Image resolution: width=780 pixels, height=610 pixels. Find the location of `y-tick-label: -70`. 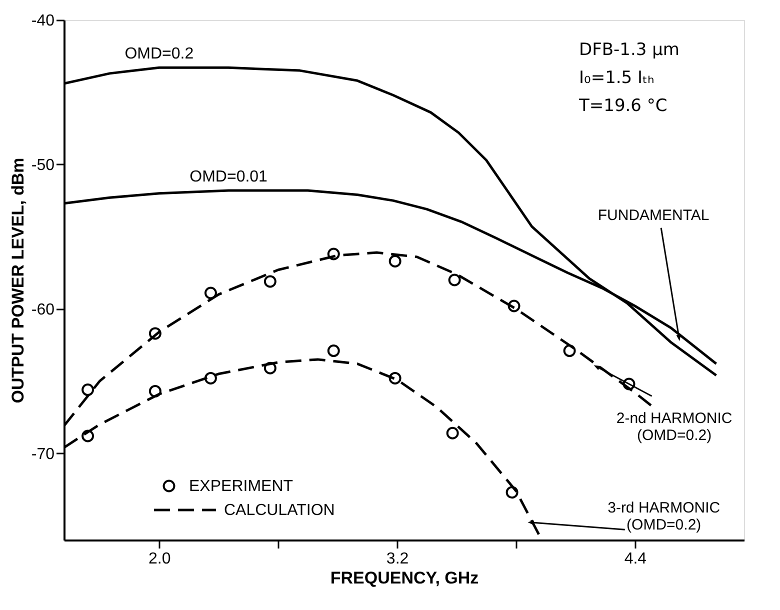

y-tick-label: -70 is located at coordinates (43, 454).